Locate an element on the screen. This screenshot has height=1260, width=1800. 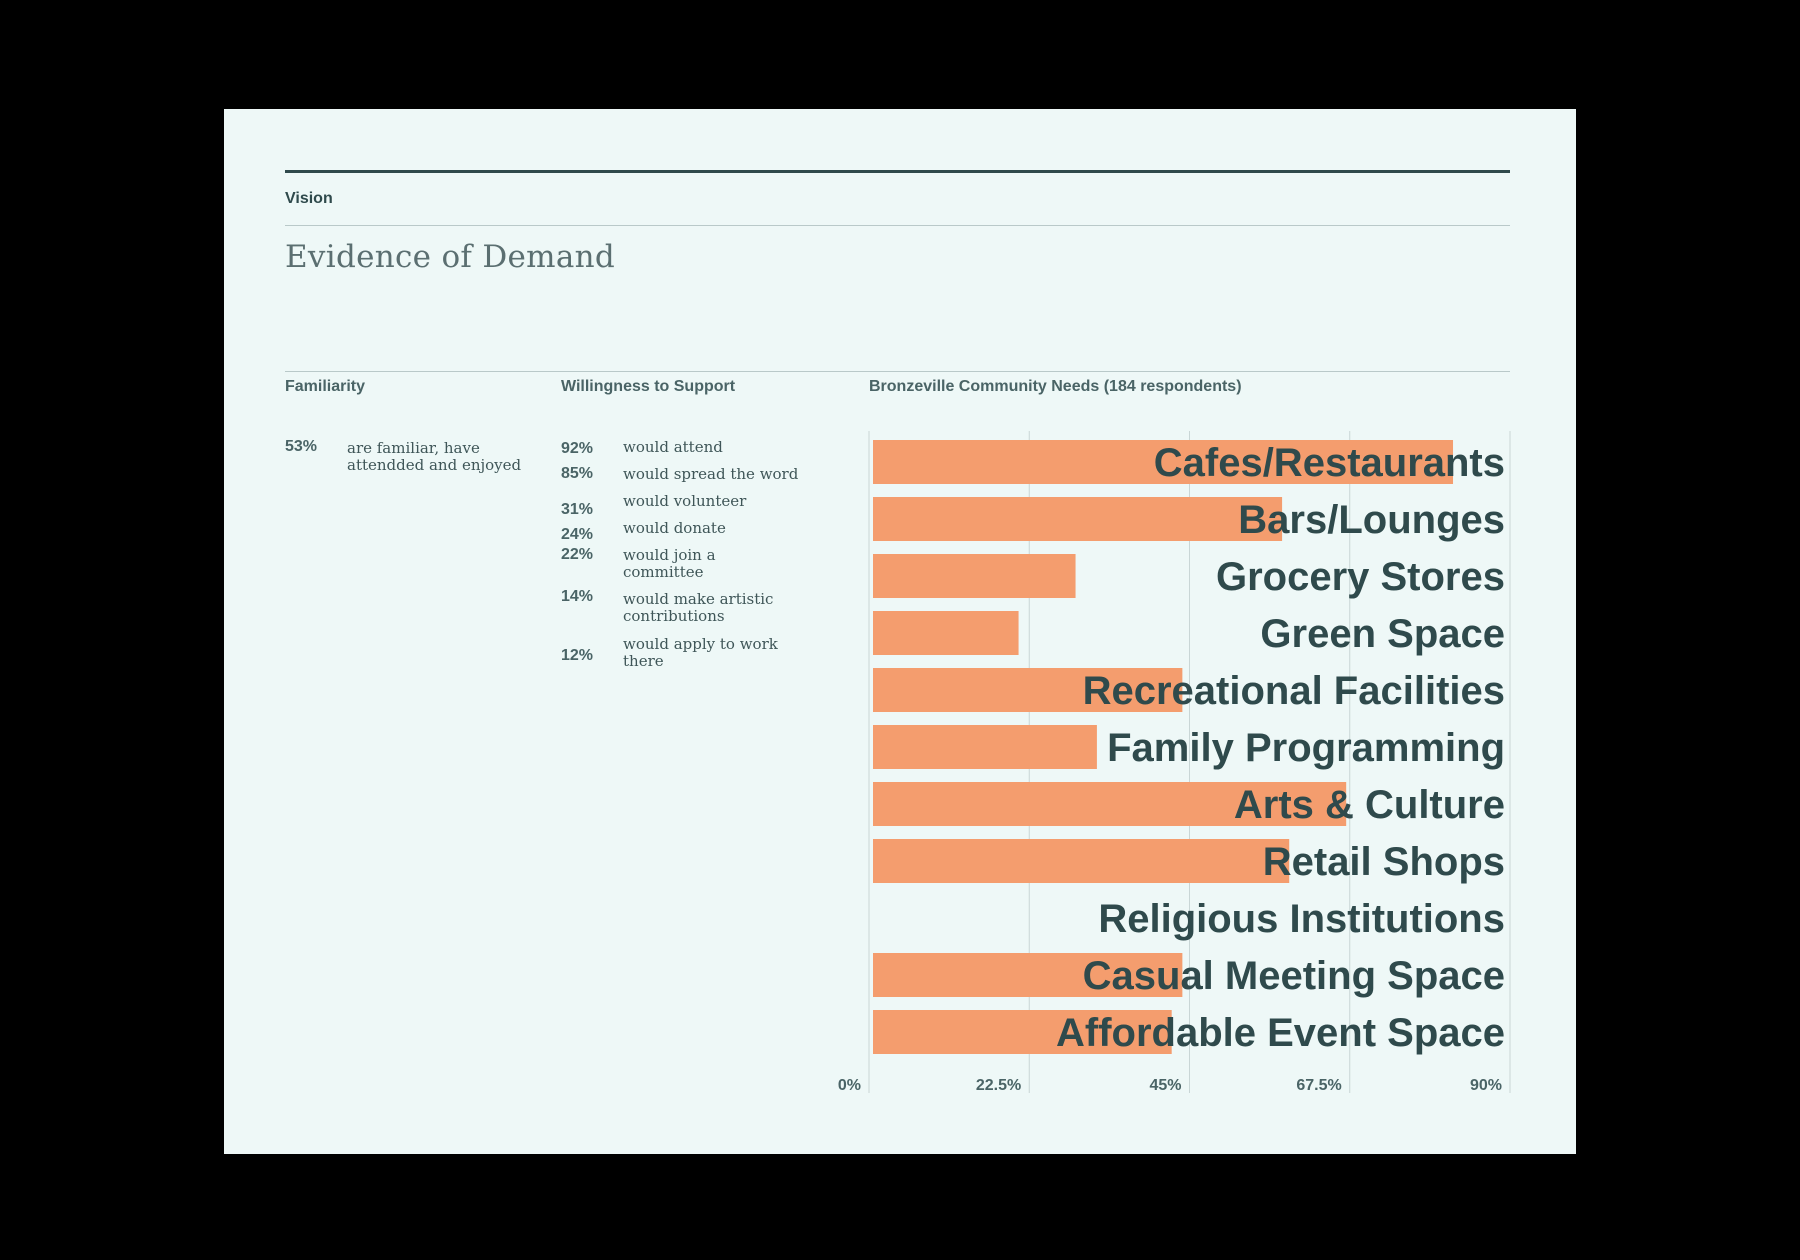
tick-label: 45% is located at coordinates (1165, 1085).